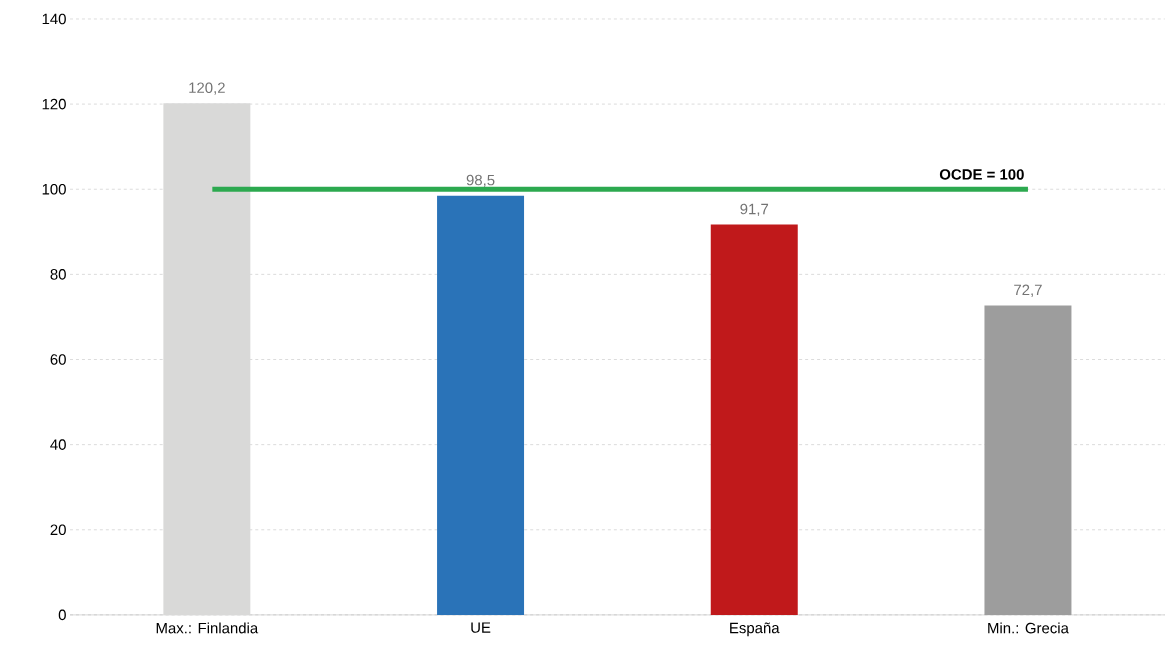  Describe the element at coordinates (755, 629) in the screenshot. I see `x-tick-label: España` at that location.